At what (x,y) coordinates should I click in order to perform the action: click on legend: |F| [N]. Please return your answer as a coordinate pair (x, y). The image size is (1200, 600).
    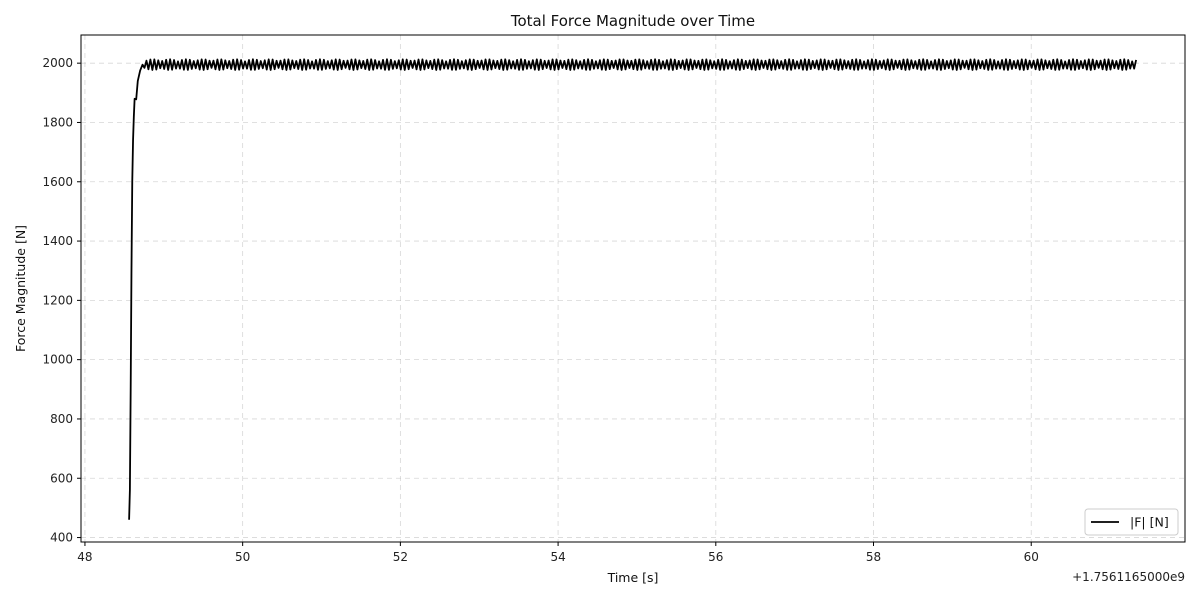
    Looking at the image, I should click on (1131, 522).